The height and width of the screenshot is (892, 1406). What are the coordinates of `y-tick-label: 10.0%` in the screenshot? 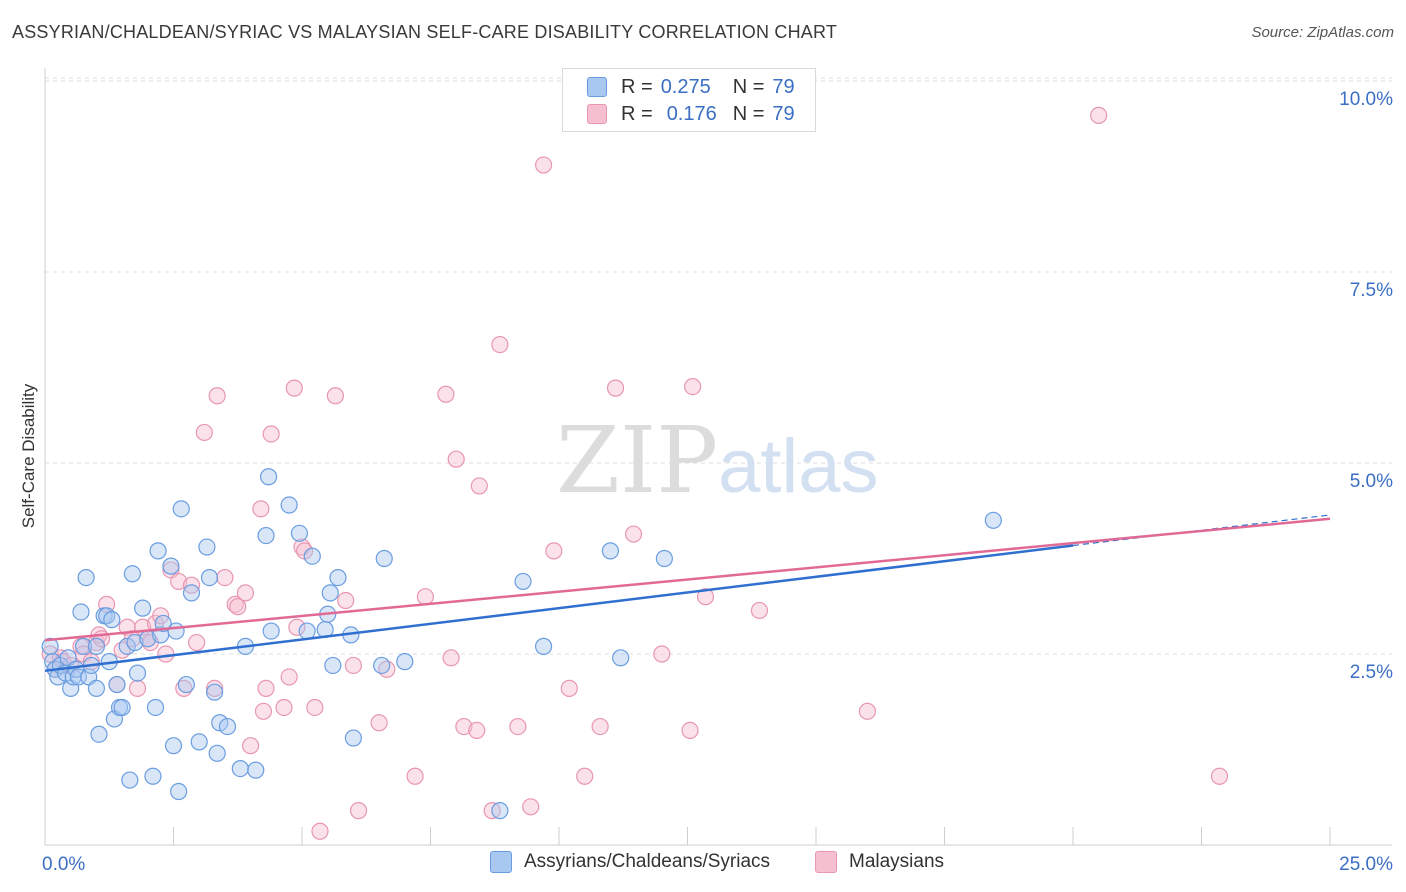 It's located at (1366, 99).